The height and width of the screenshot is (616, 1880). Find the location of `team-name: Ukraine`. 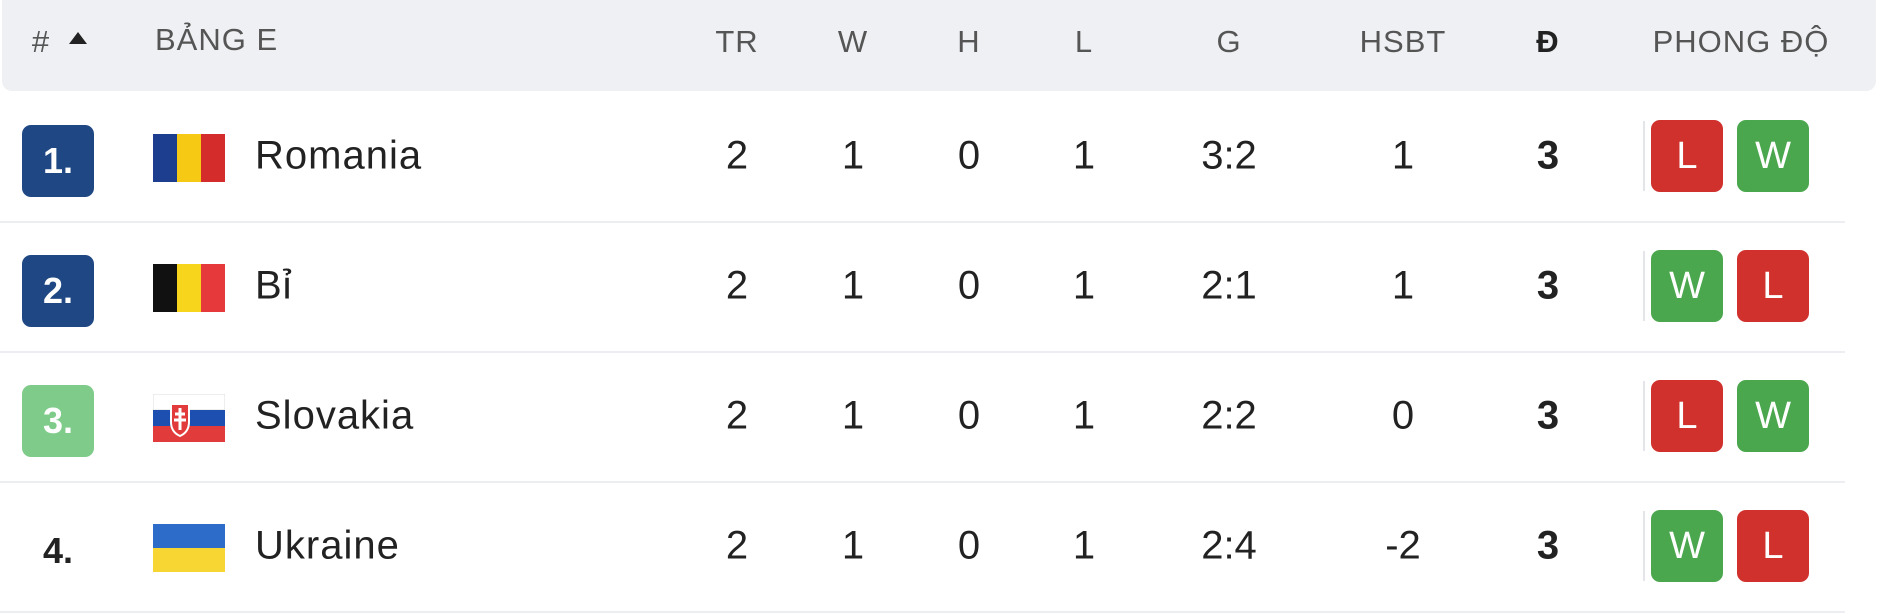

team-name: Ukraine is located at coordinates (327, 545).